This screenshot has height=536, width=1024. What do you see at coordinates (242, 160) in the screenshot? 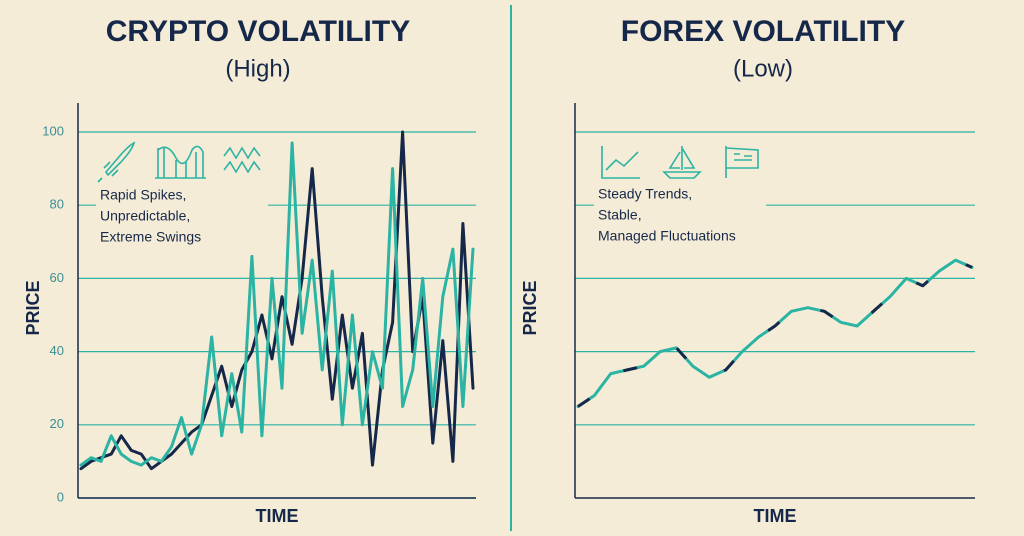
I see `wave-icon` at bounding box center [242, 160].